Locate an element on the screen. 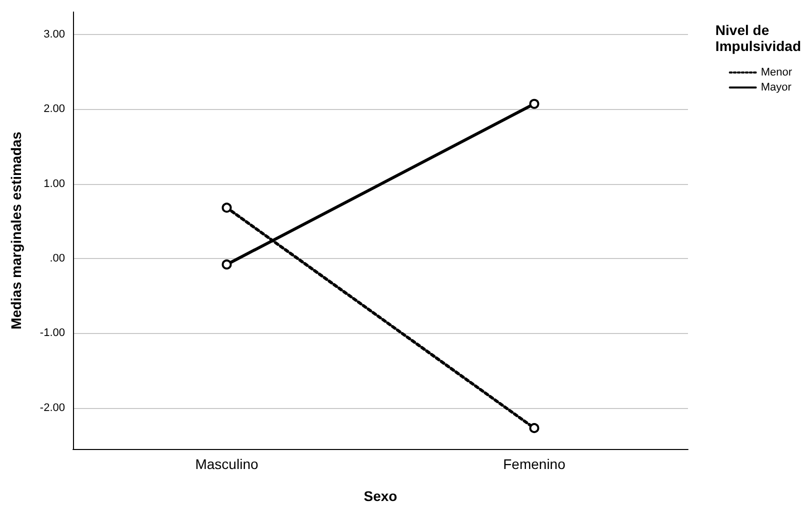  y-axis-title: Medias marginales estimadas is located at coordinates (16, 230).